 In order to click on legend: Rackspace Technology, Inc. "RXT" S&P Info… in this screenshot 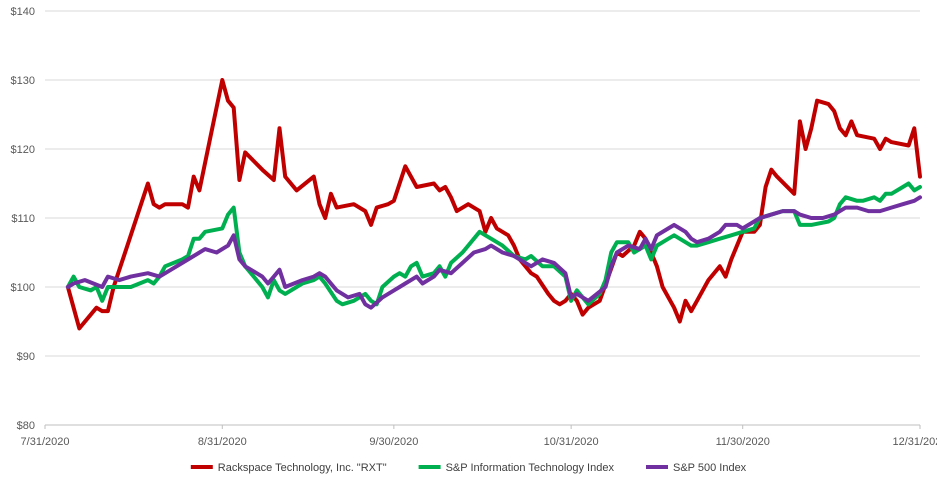, I will do `click(468, 468)`.